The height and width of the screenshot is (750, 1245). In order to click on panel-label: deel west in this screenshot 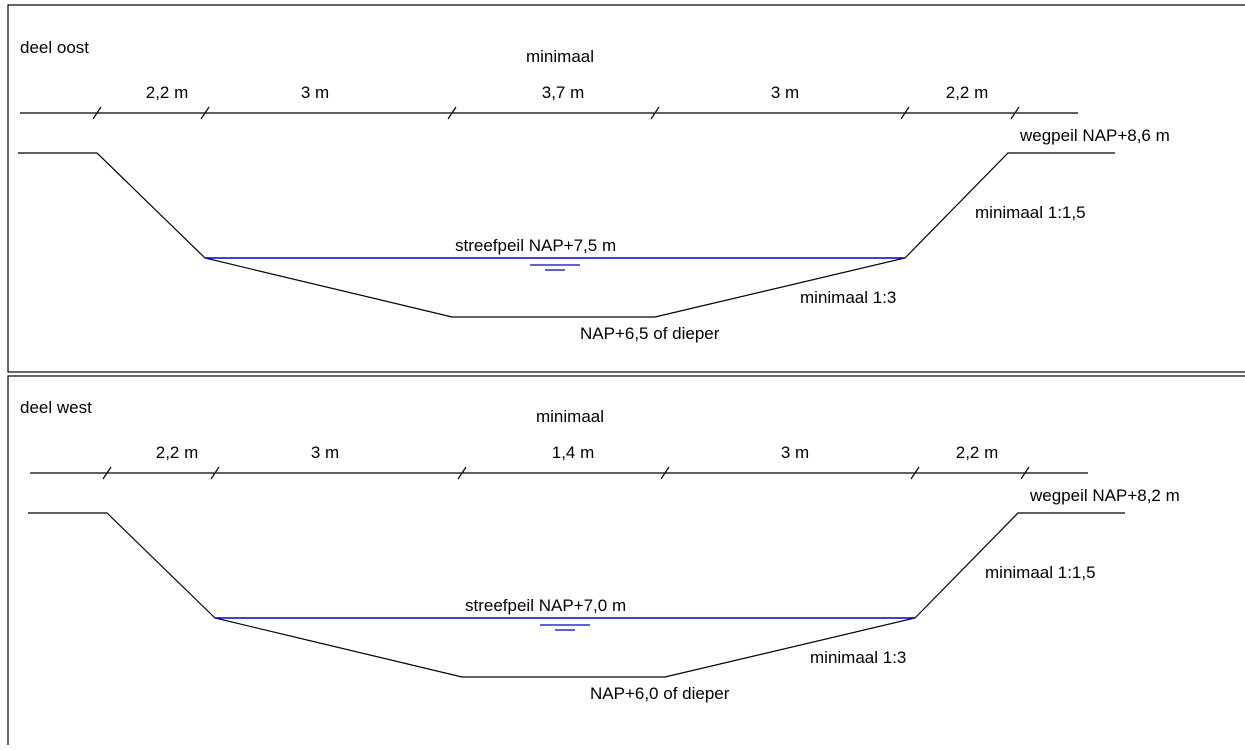, I will do `click(56, 407)`.